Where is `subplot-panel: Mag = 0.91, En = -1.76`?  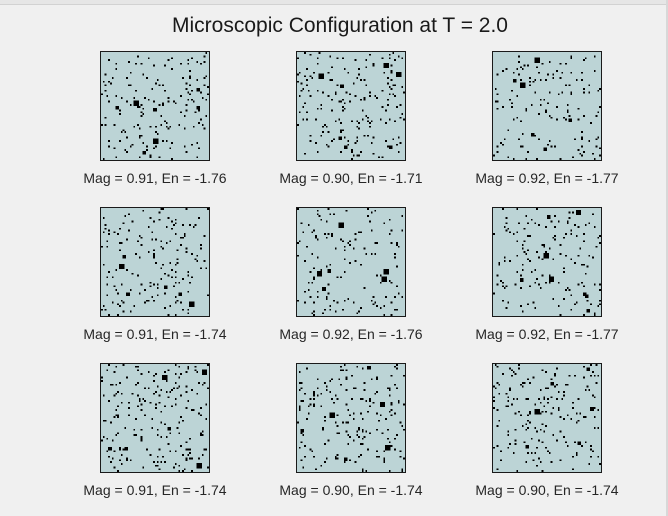
subplot-panel: Mag = 0.91, En = -1.76 is located at coordinates (150, 126).